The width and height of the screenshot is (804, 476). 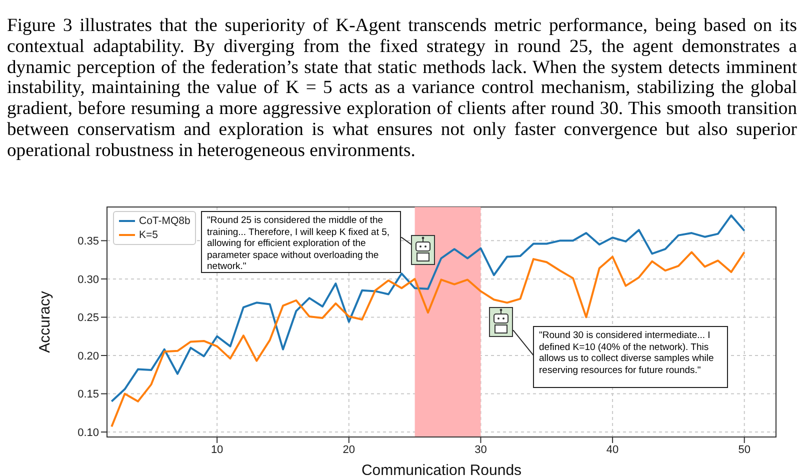 What do you see at coordinates (88, 318) in the screenshot?
I see `y-tick-label: 0.25` at bounding box center [88, 318].